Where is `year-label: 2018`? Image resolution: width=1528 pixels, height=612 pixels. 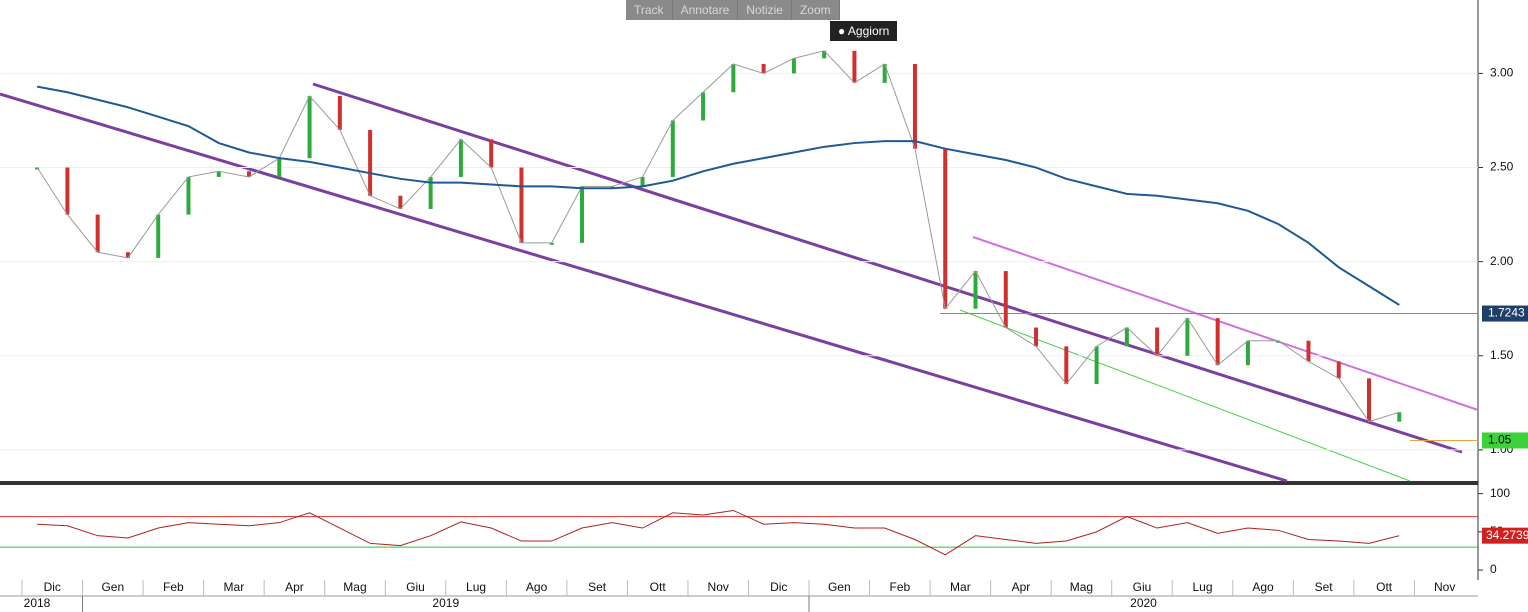 year-label: 2018 is located at coordinates (37, 603).